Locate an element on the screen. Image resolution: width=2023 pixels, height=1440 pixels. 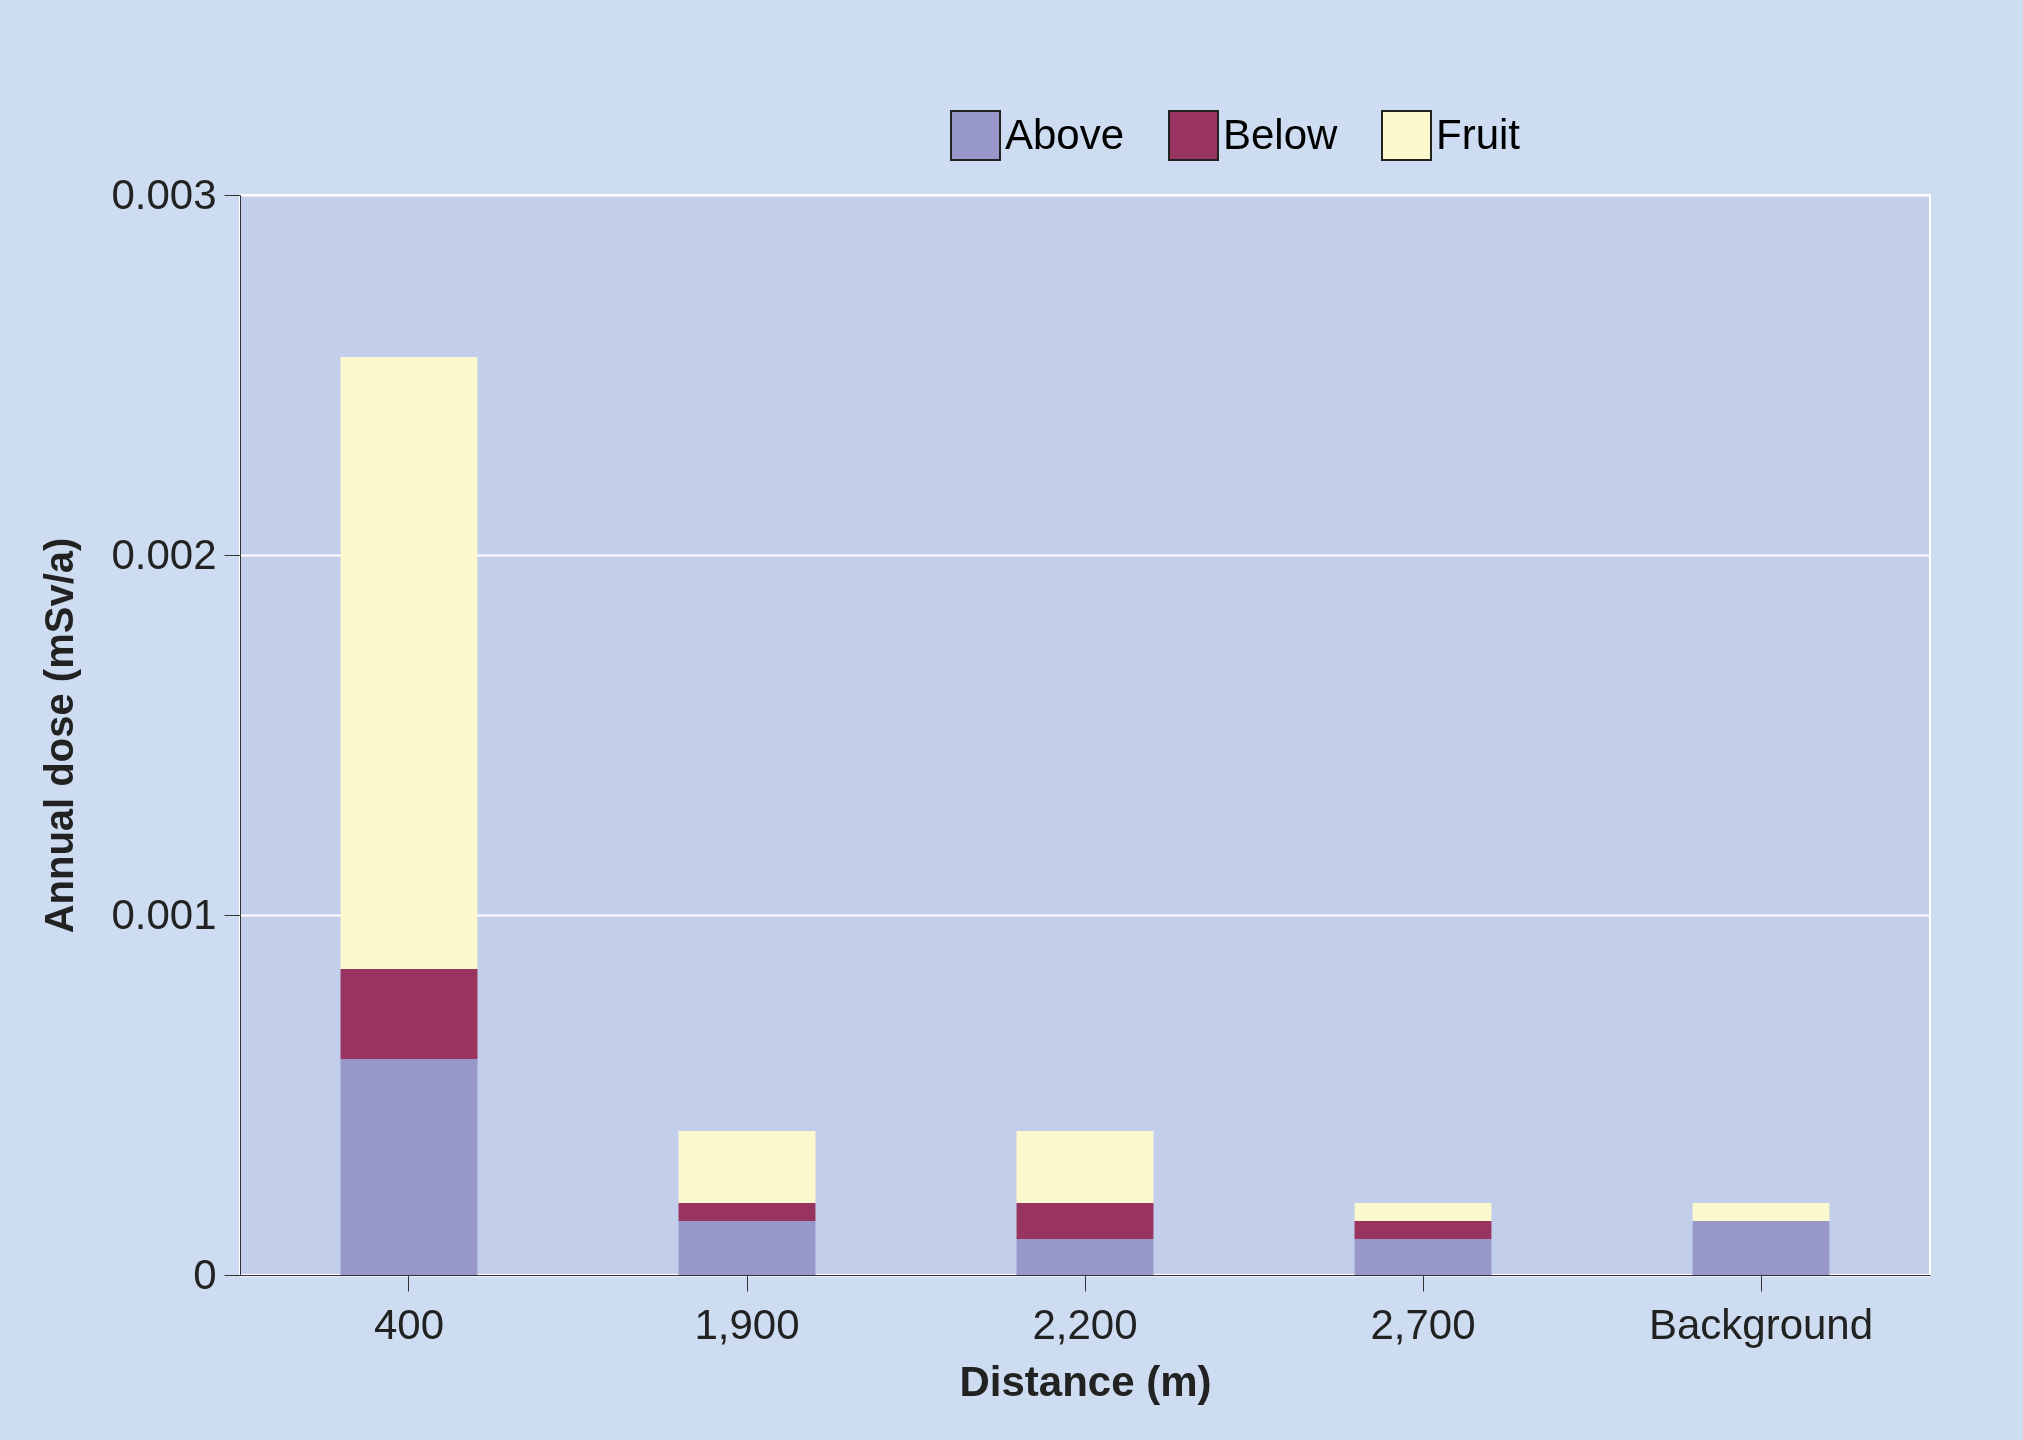
x-tick-label: 400 is located at coordinates (409, 1324).